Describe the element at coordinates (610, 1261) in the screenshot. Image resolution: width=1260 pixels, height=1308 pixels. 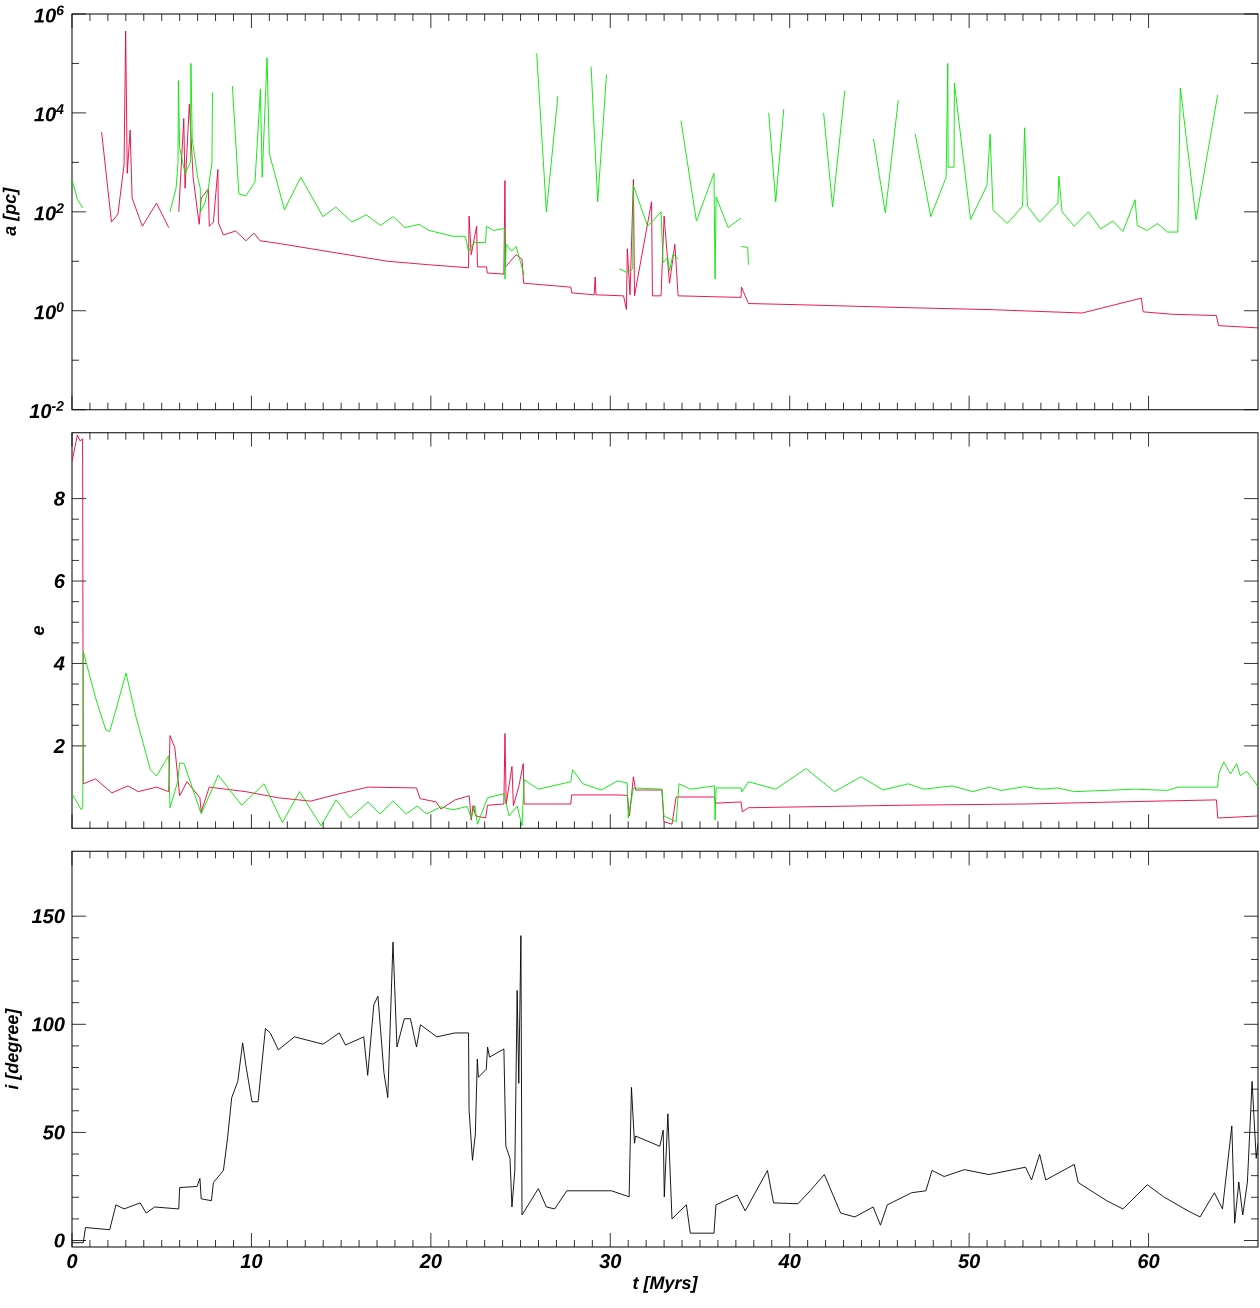
I see `x-tick-label: 30` at that location.